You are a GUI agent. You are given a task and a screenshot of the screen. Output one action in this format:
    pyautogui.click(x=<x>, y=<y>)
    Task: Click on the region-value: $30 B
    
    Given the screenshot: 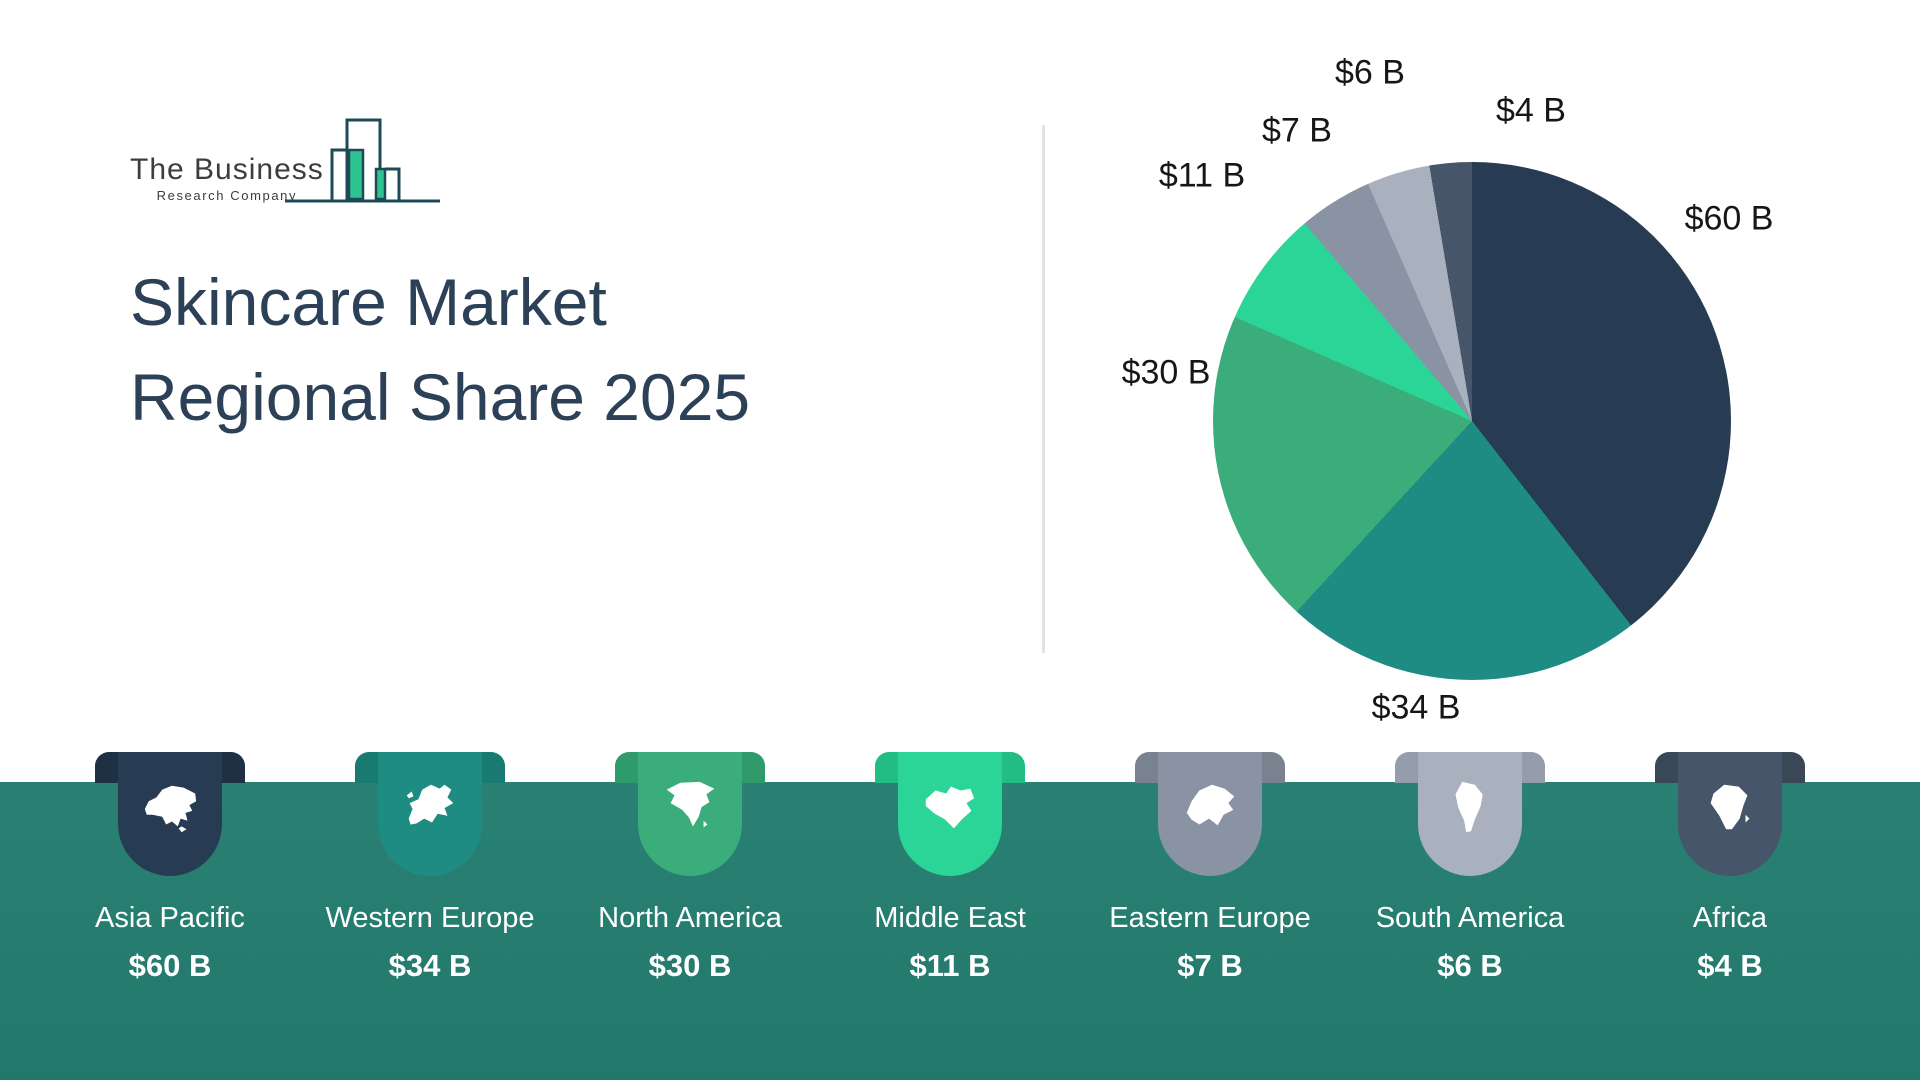 What is the action you would take?
    pyautogui.click(x=690, y=966)
    